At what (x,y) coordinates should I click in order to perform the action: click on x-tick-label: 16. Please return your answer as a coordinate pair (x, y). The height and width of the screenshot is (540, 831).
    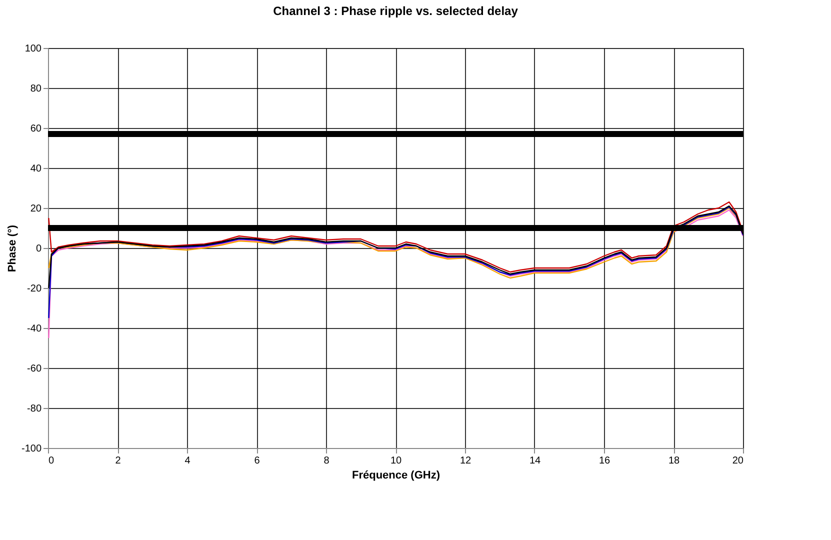
    Looking at the image, I should click on (604, 461).